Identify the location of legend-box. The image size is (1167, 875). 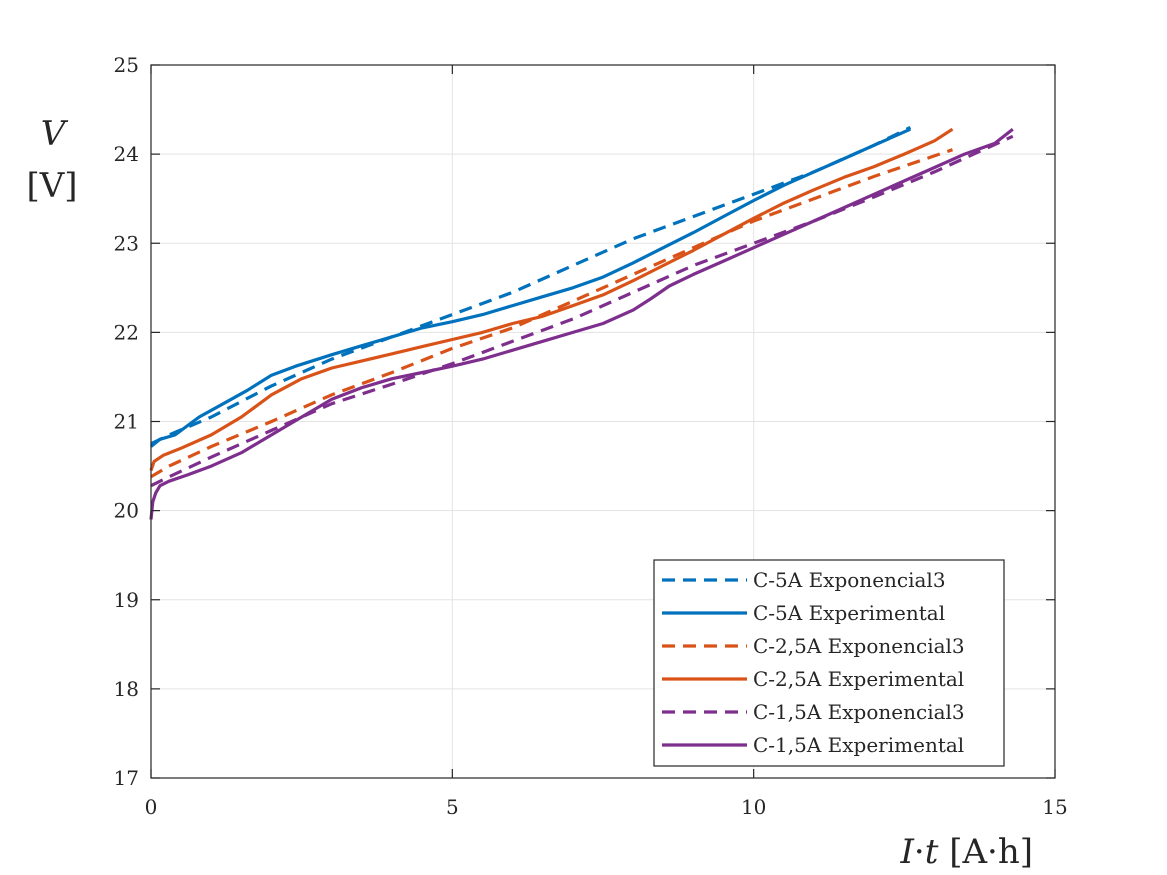
(829, 663).